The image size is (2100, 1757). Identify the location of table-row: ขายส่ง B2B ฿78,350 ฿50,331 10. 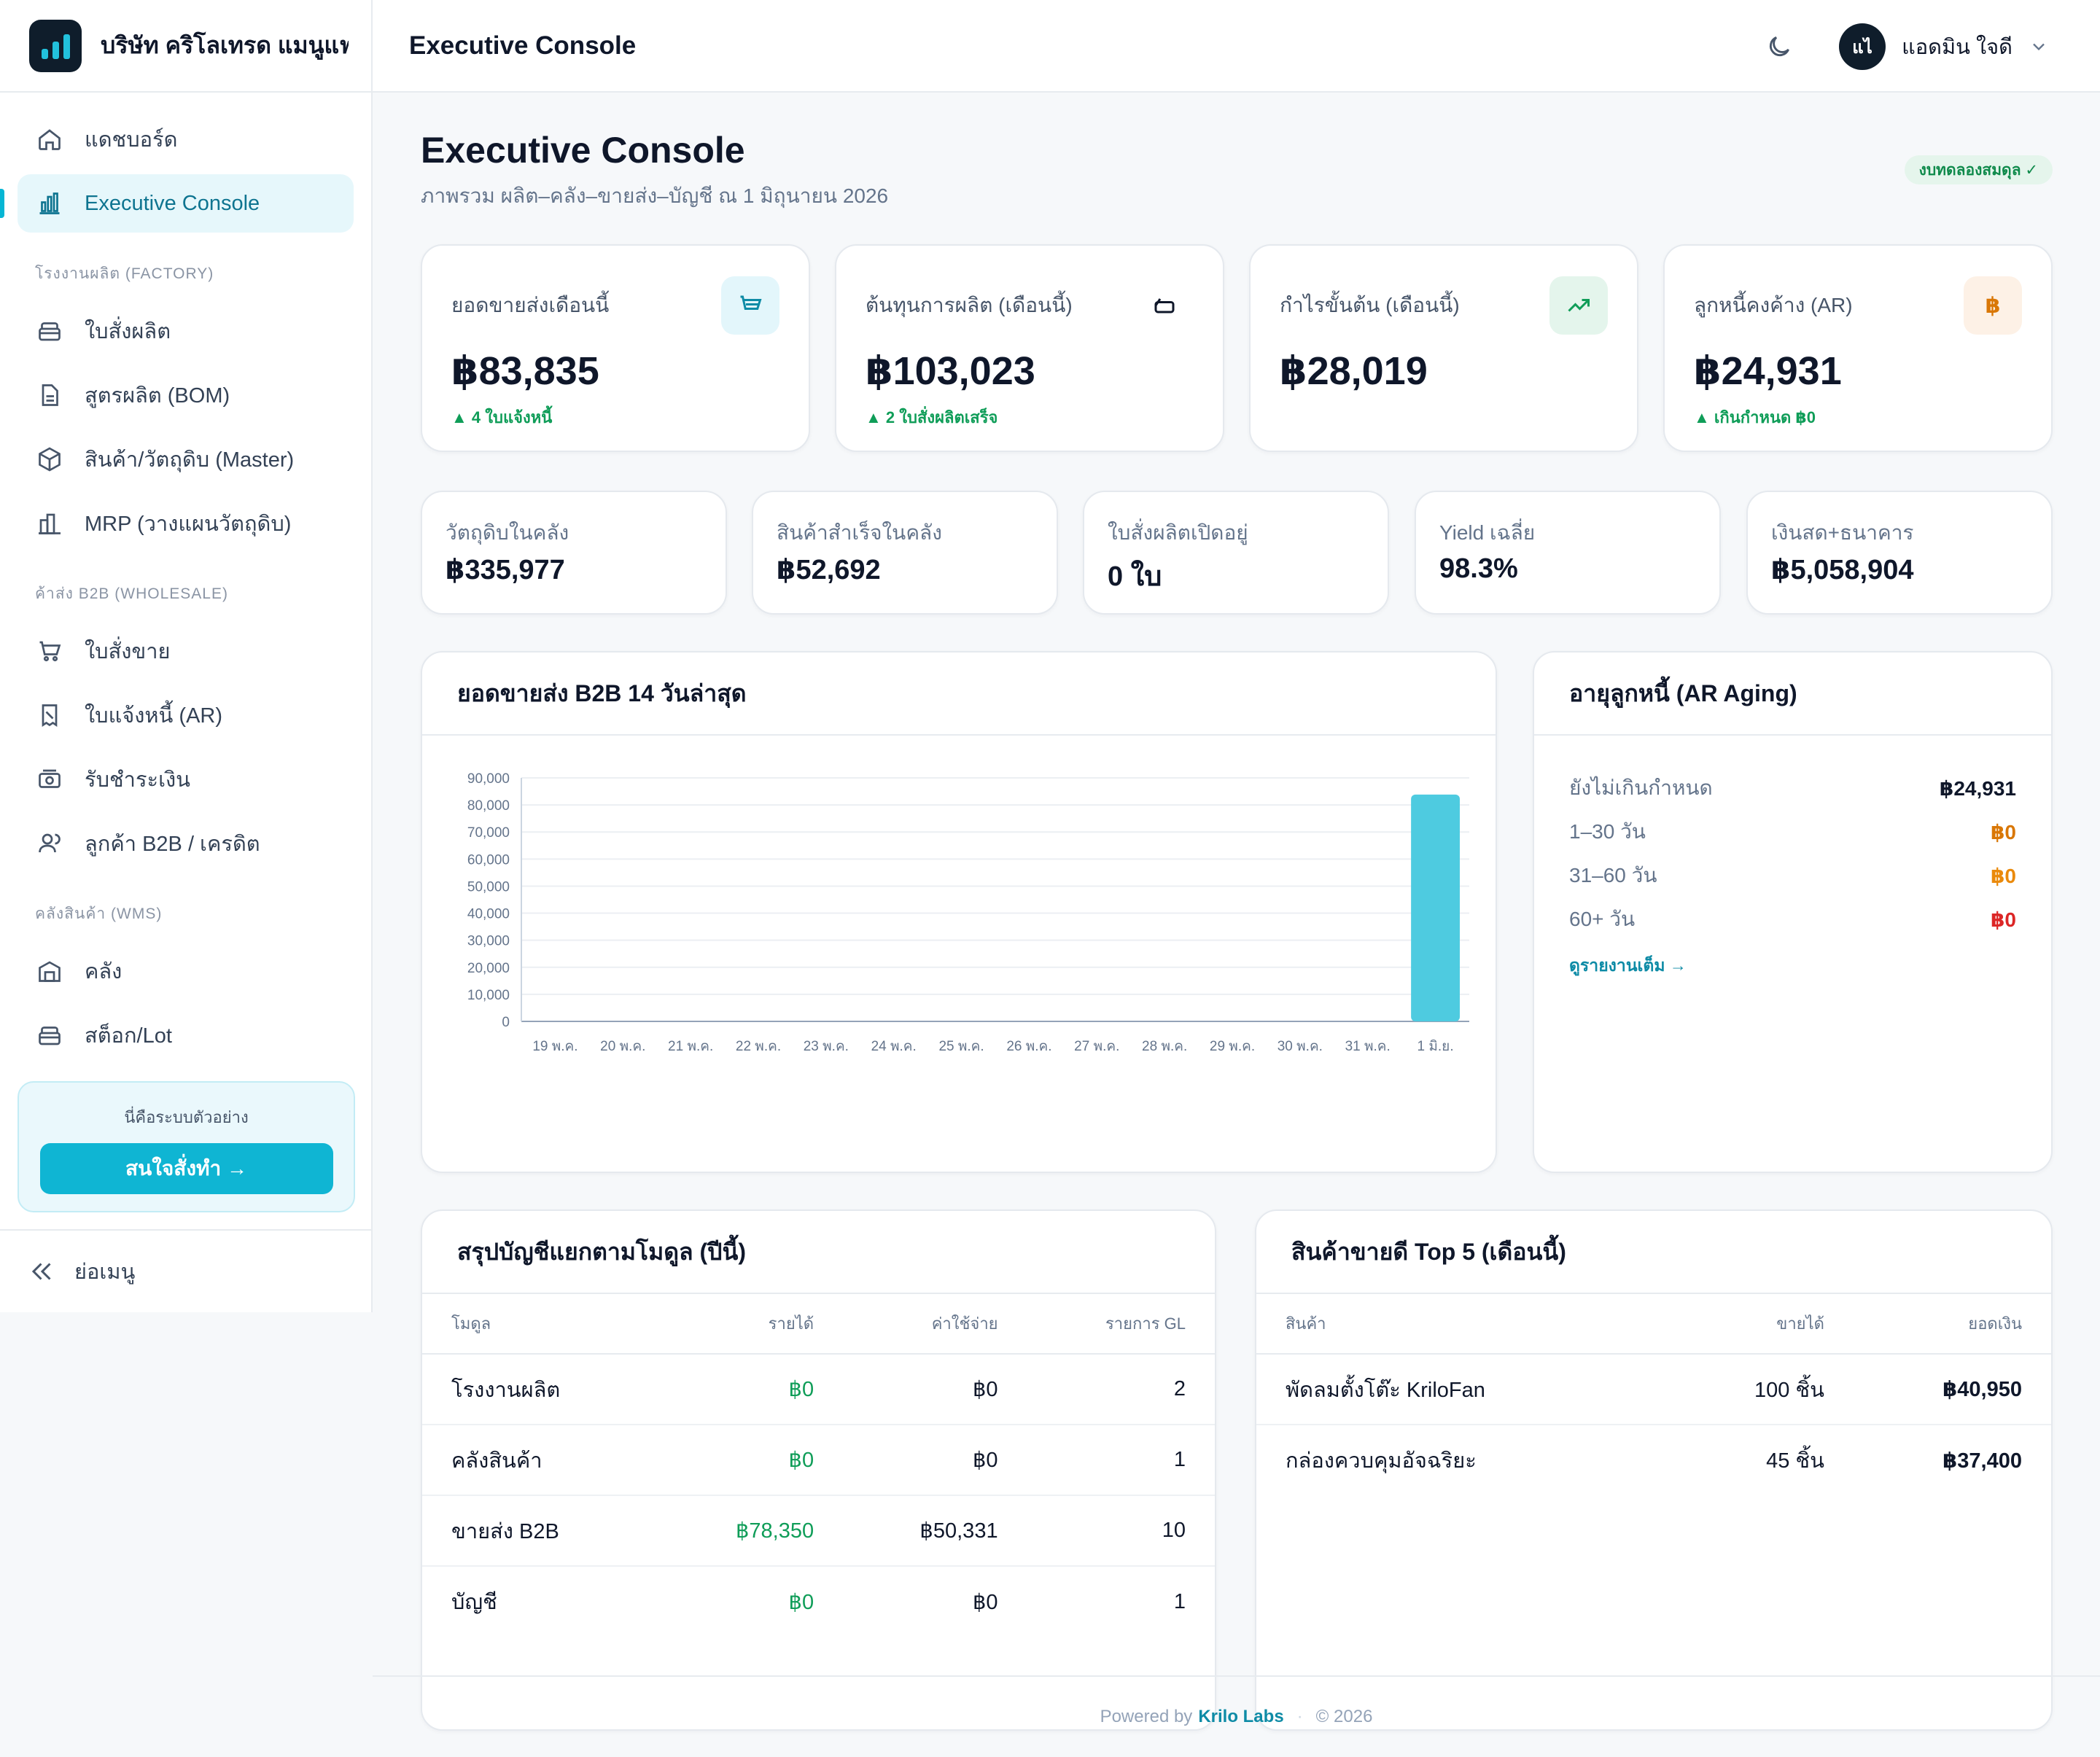
(818, 1531).